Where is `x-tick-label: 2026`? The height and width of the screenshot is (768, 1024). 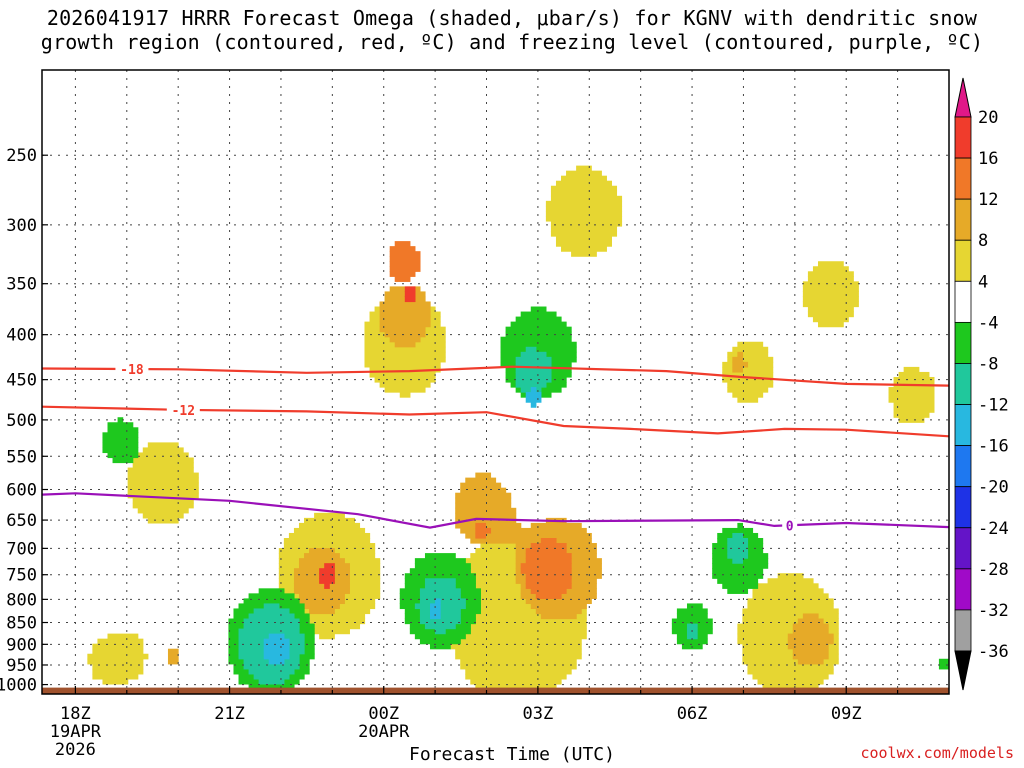
x-tick-label: 2026 is located at coordinates (75, 750).